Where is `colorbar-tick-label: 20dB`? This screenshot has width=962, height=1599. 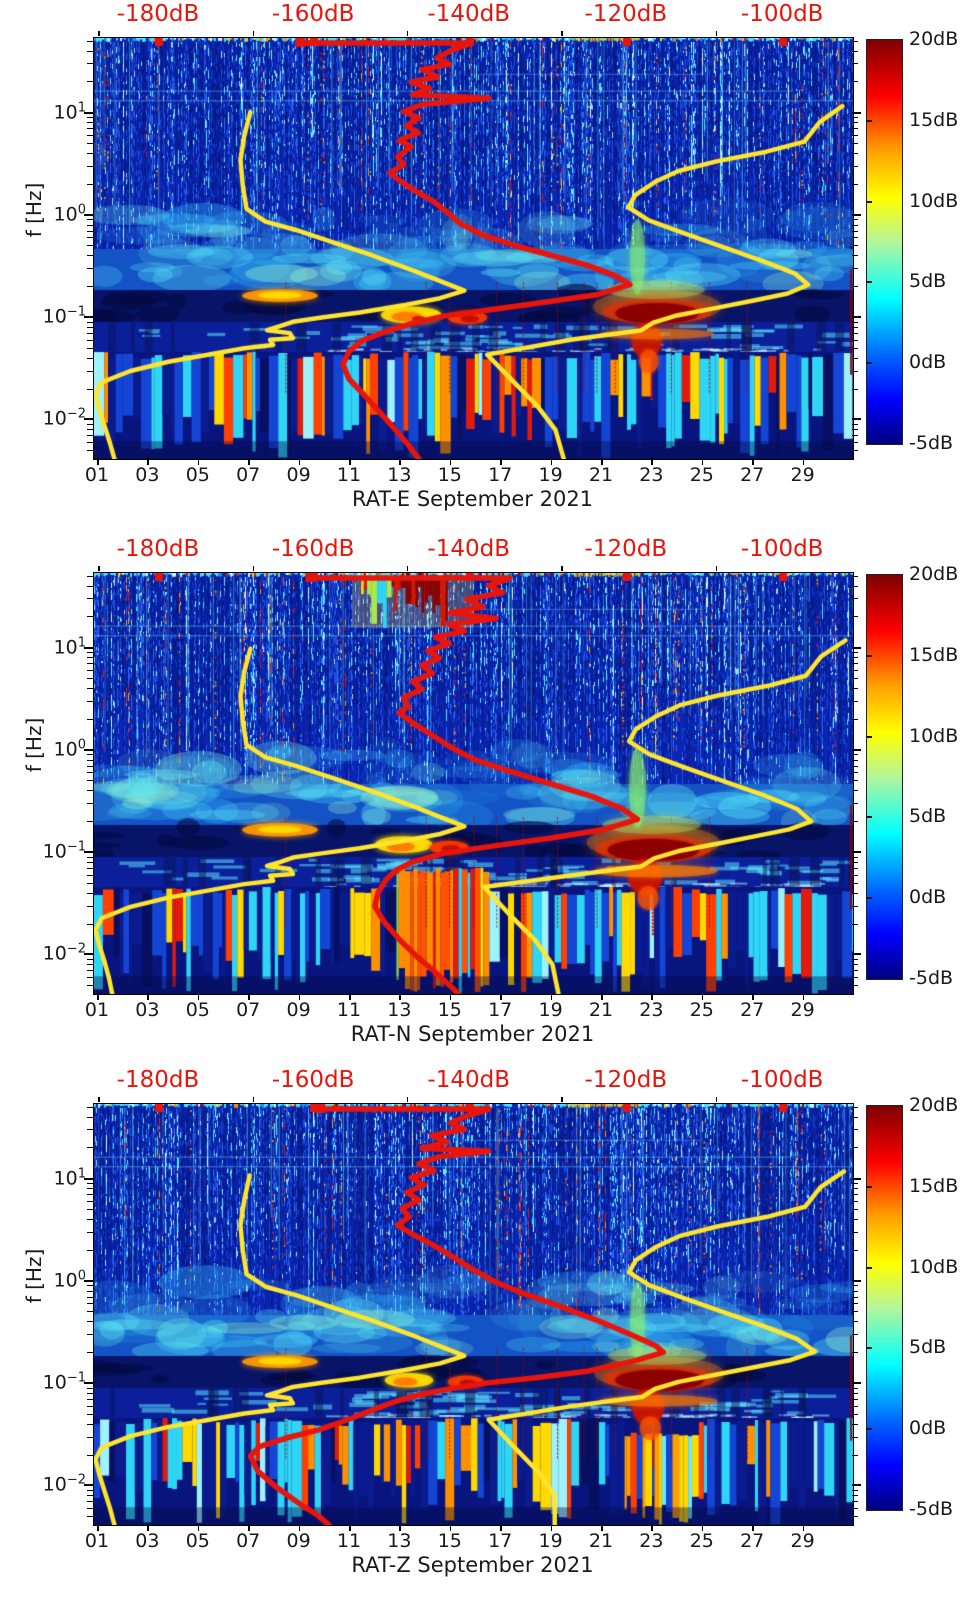
colorbar-tick-label: 20dB is located at coordinates (934, 574).